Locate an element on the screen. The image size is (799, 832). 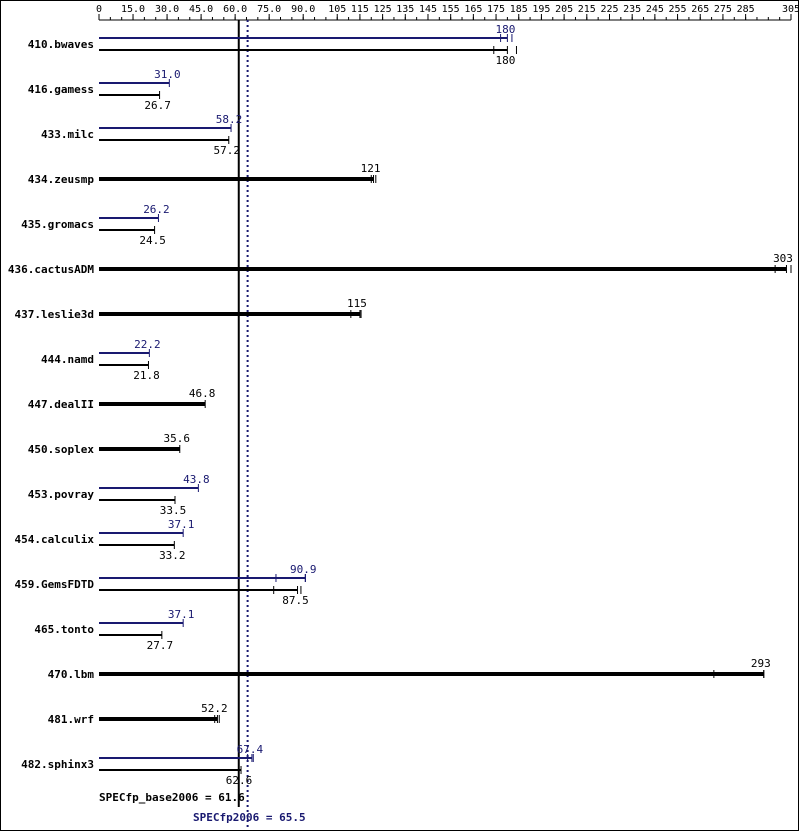
x-tick-label: 165 is located at coordinates (473, 9).